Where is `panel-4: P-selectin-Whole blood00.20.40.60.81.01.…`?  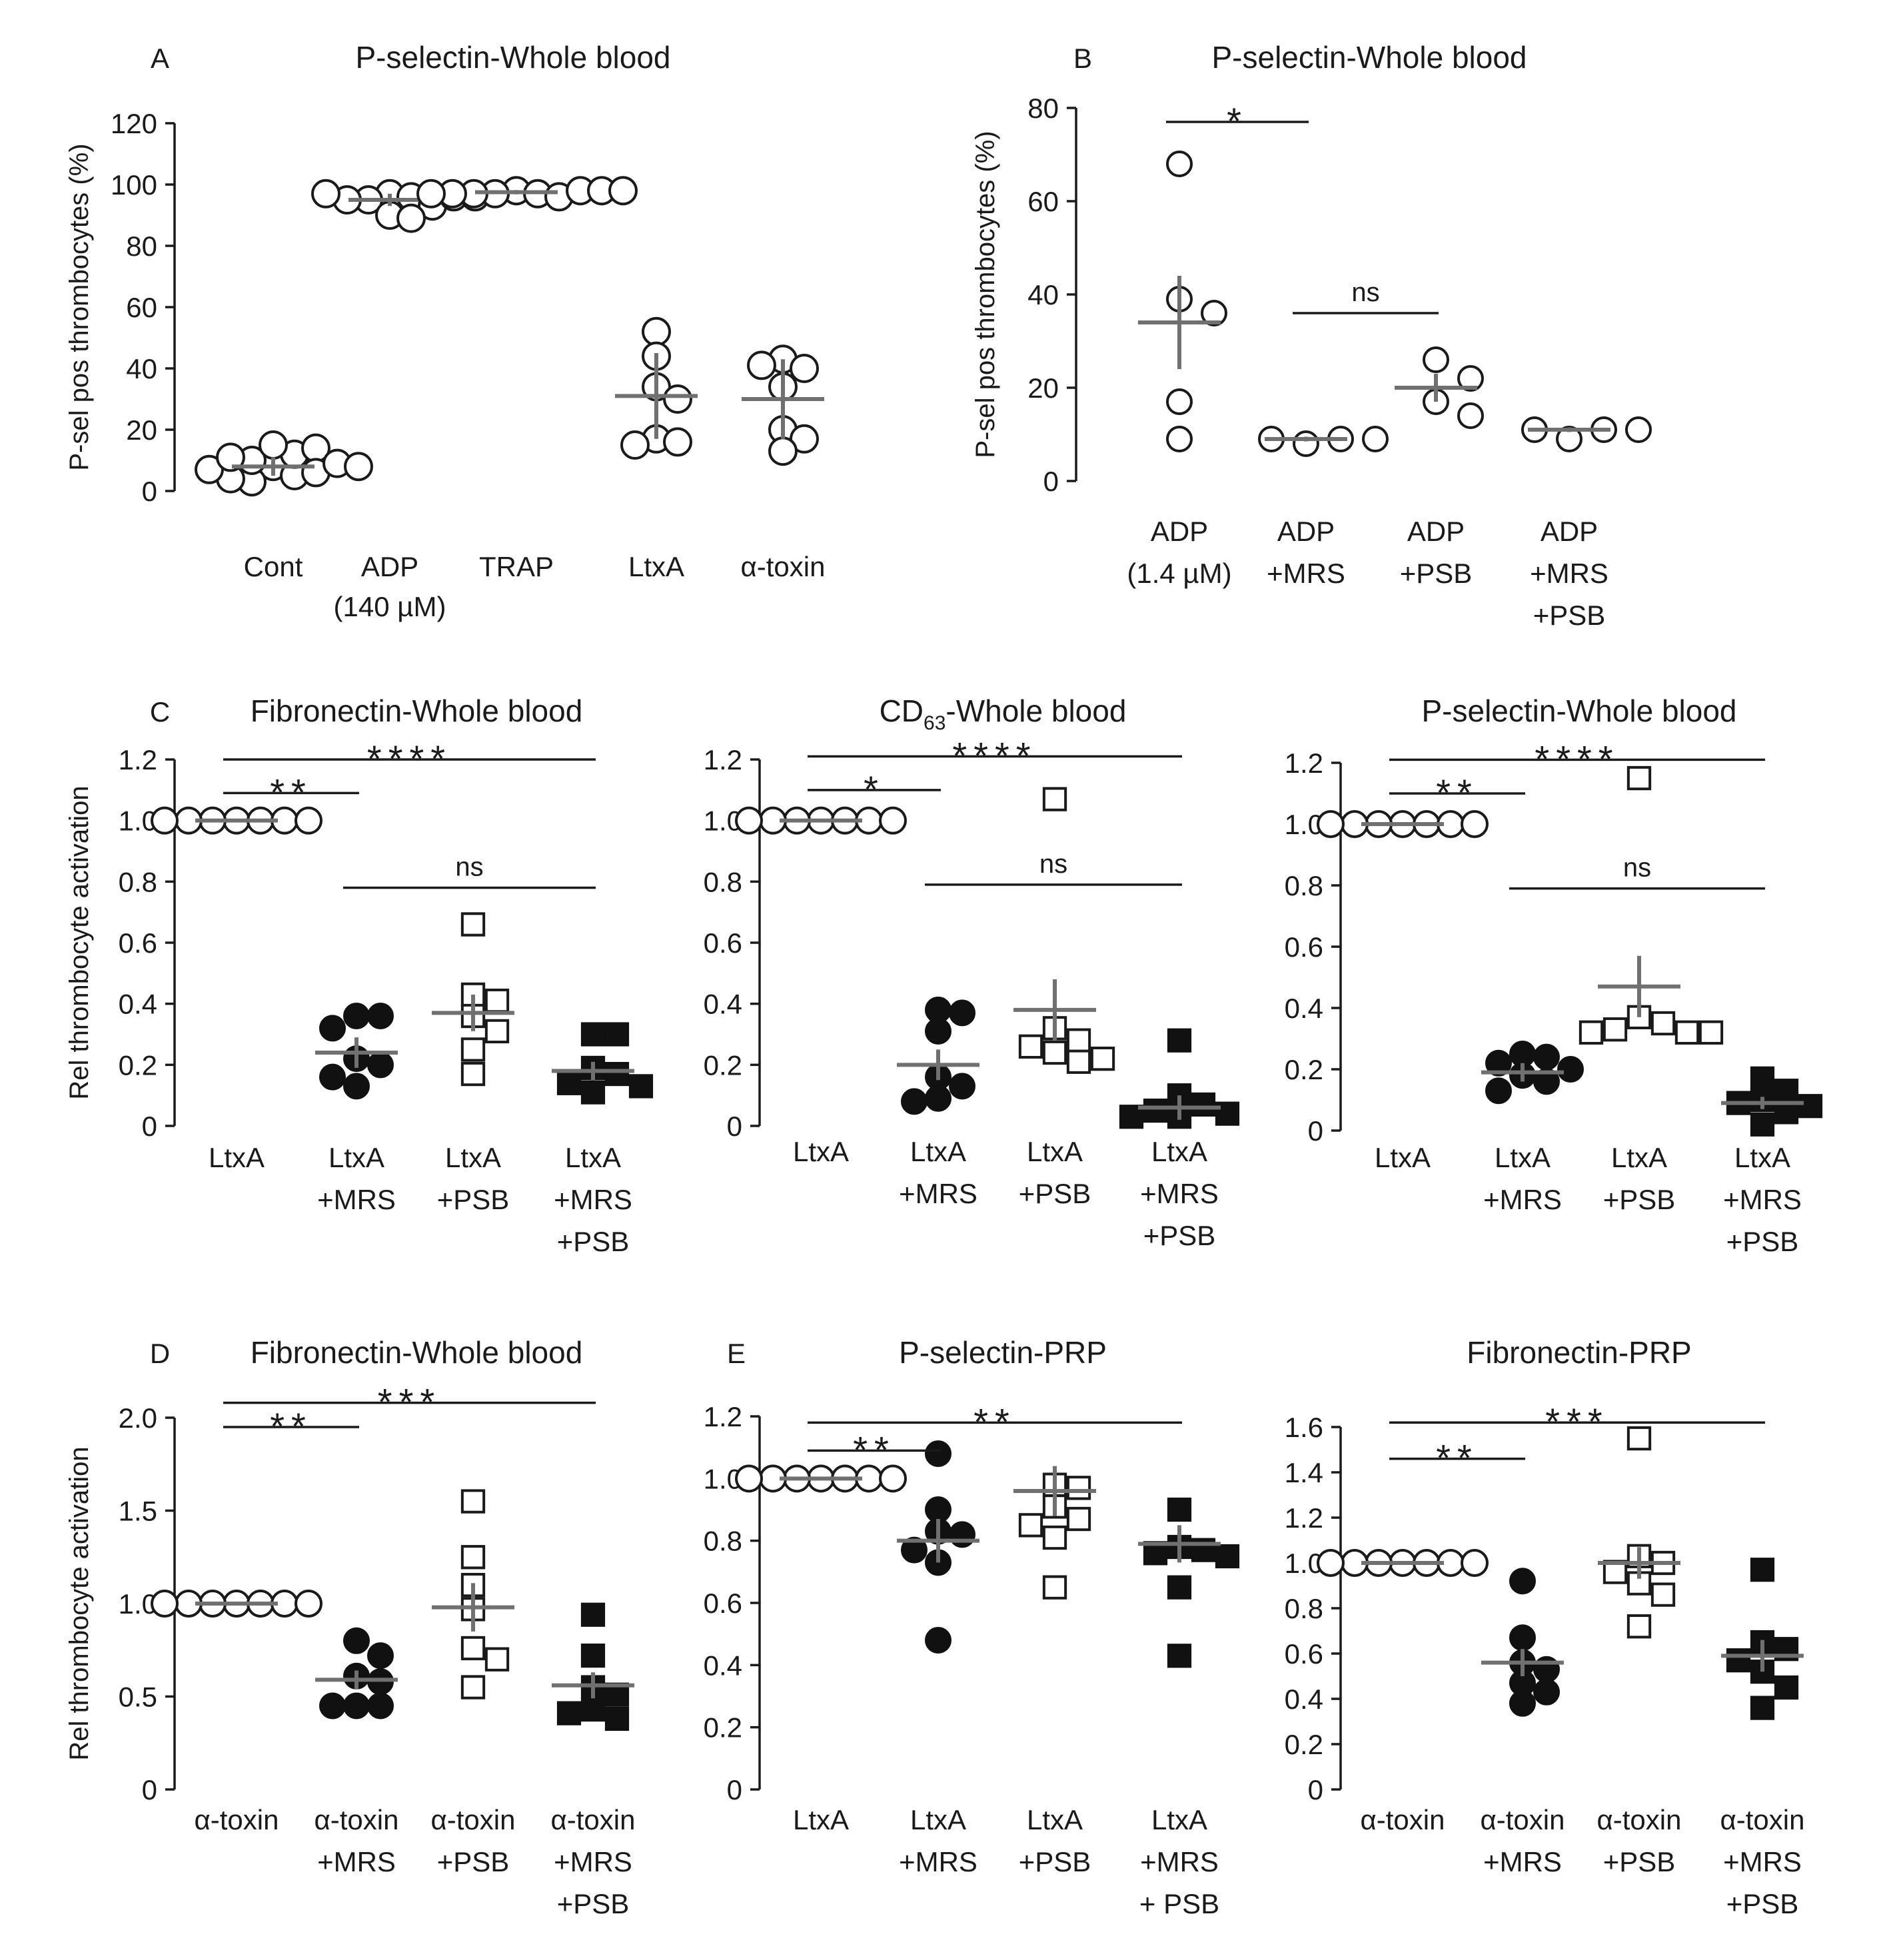
panel-4: P-selectin-Whole blood00.20.40.60.81.01.… is located at coordinates (1554, 975).